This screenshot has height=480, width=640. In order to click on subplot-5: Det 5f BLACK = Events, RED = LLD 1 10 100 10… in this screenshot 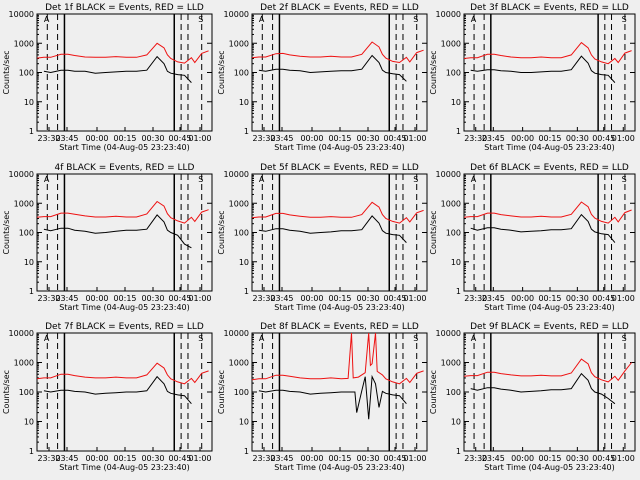, I will do `click(322, 237)`.